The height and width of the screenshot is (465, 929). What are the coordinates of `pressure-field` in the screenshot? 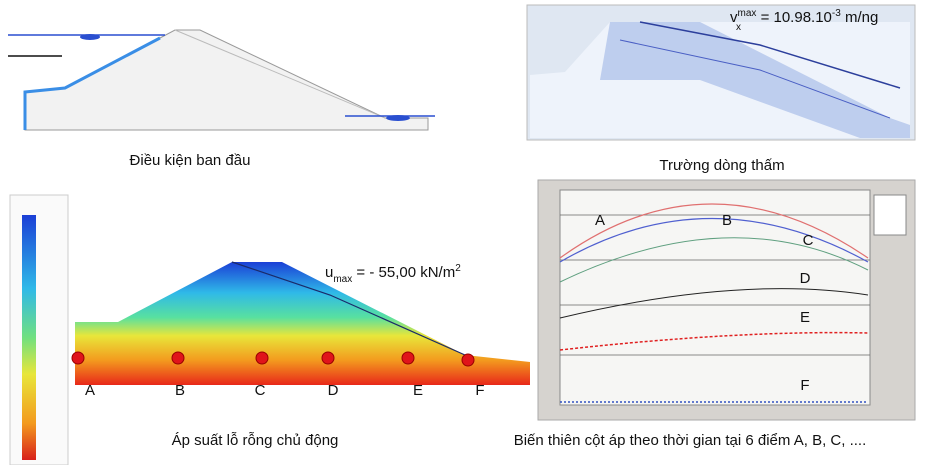 It's located at (302, 323).